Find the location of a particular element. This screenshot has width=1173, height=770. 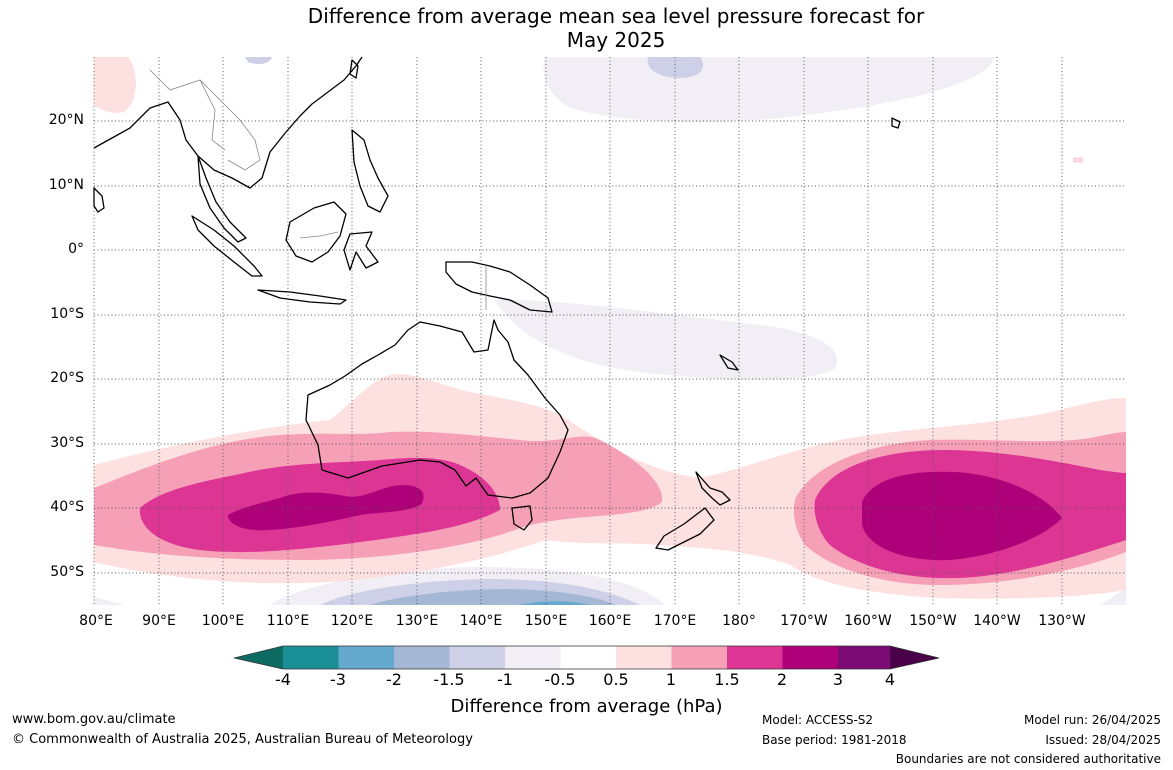

lon-label-140w: 140°W is located at coordinates (997, 621).